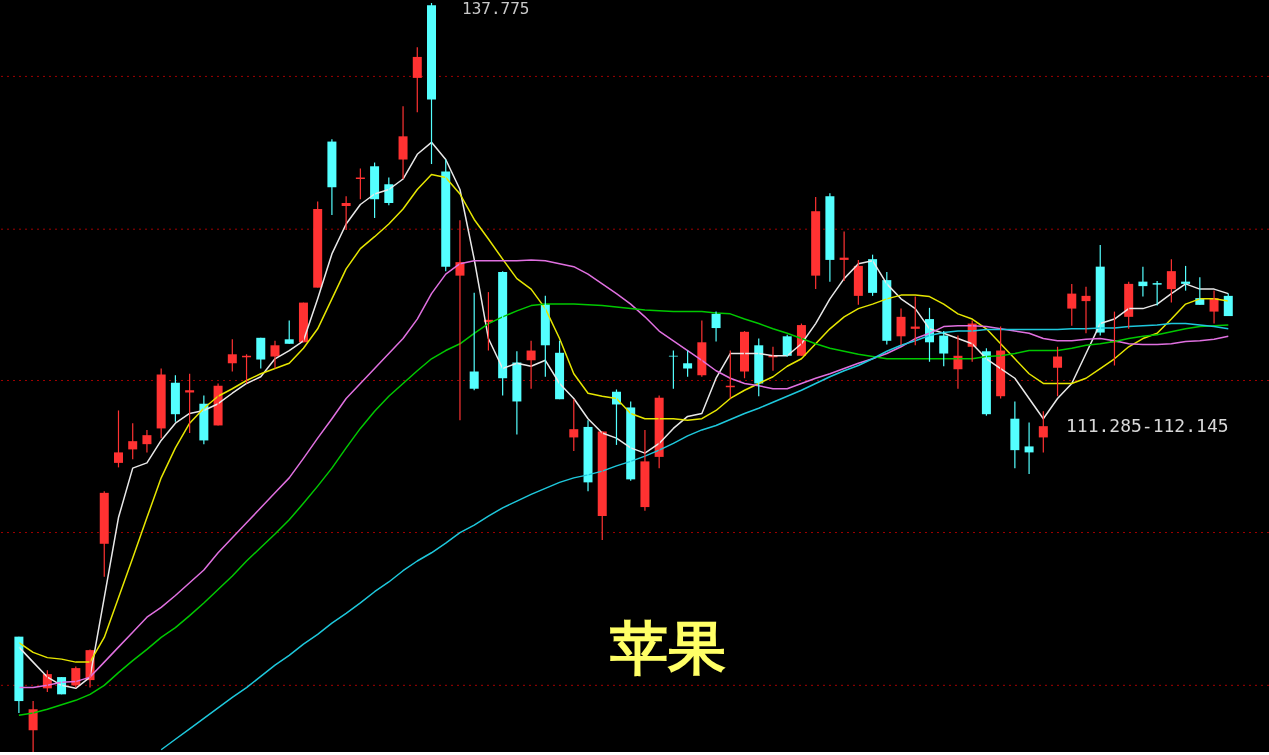 Image resolution: width=1269 pixels, height=755 pixels. I want to click on annotation: 苹果, so click(667, 648).